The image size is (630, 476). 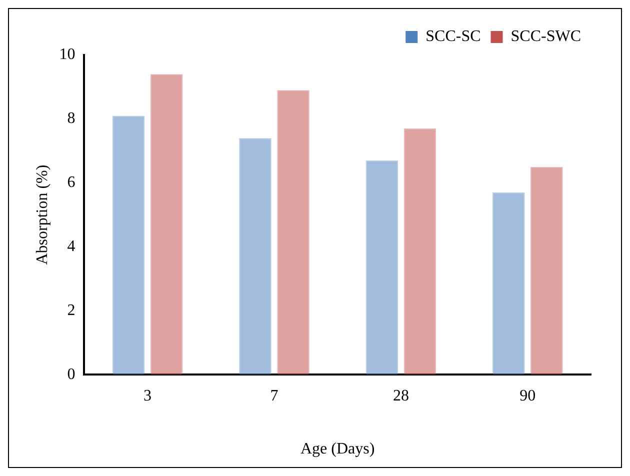 I want to click on y-tick-label: 10, so click(x=67, y=55).